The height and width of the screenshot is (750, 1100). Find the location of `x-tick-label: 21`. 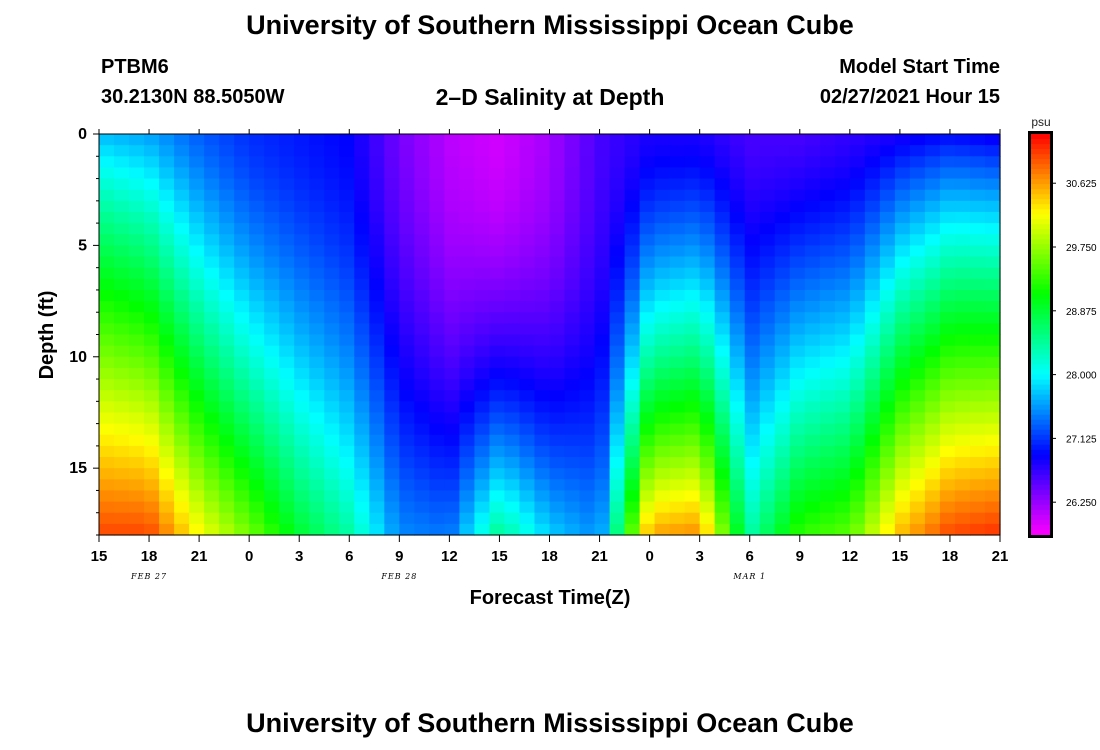

x-tick-label: 21 is located at coordinates (599, 556).